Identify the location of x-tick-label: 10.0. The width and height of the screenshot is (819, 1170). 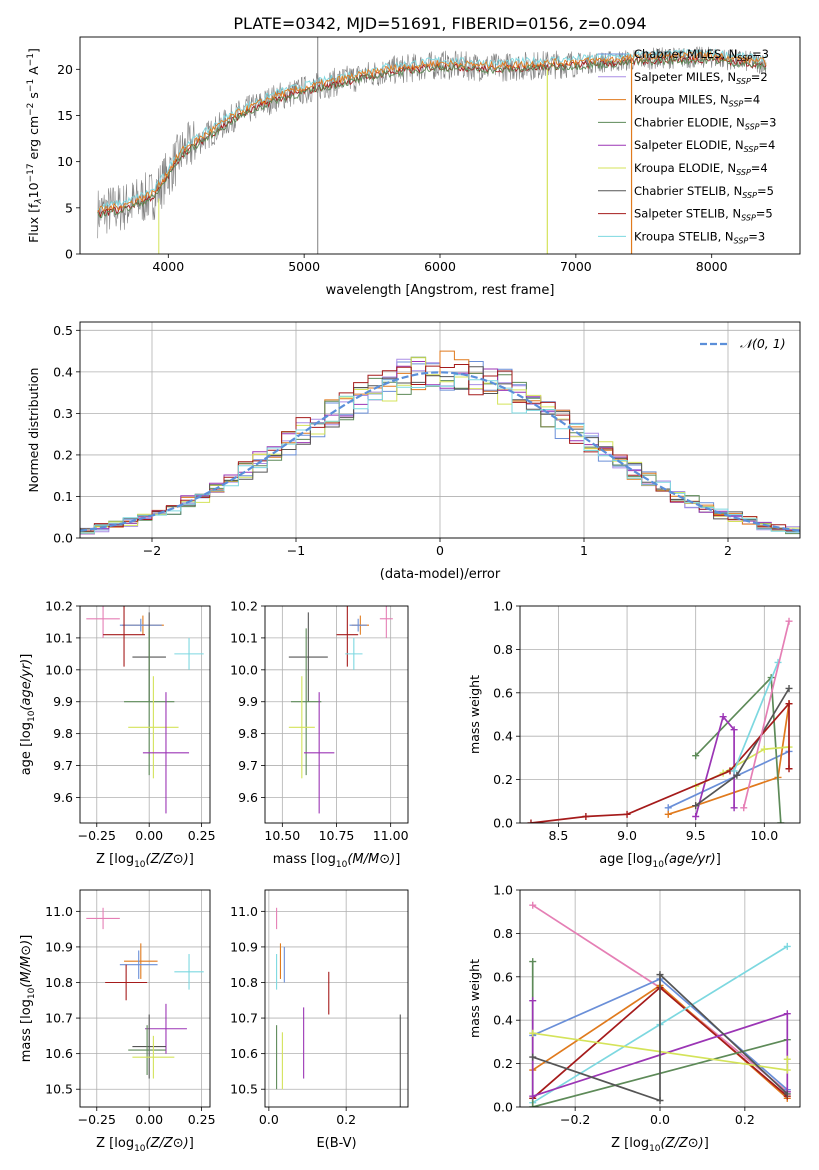
(764, 835).